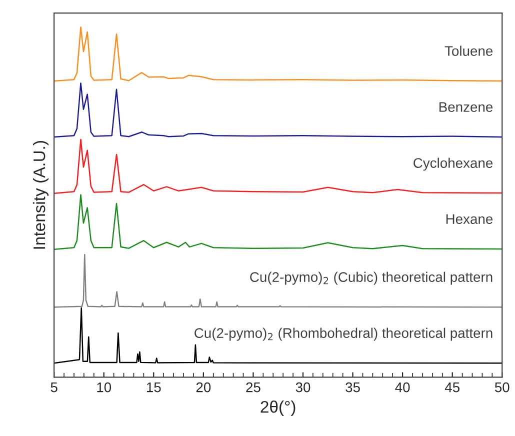 The image size is (515, 436). I want to click on series-label: Hexane, so click(469, 219).